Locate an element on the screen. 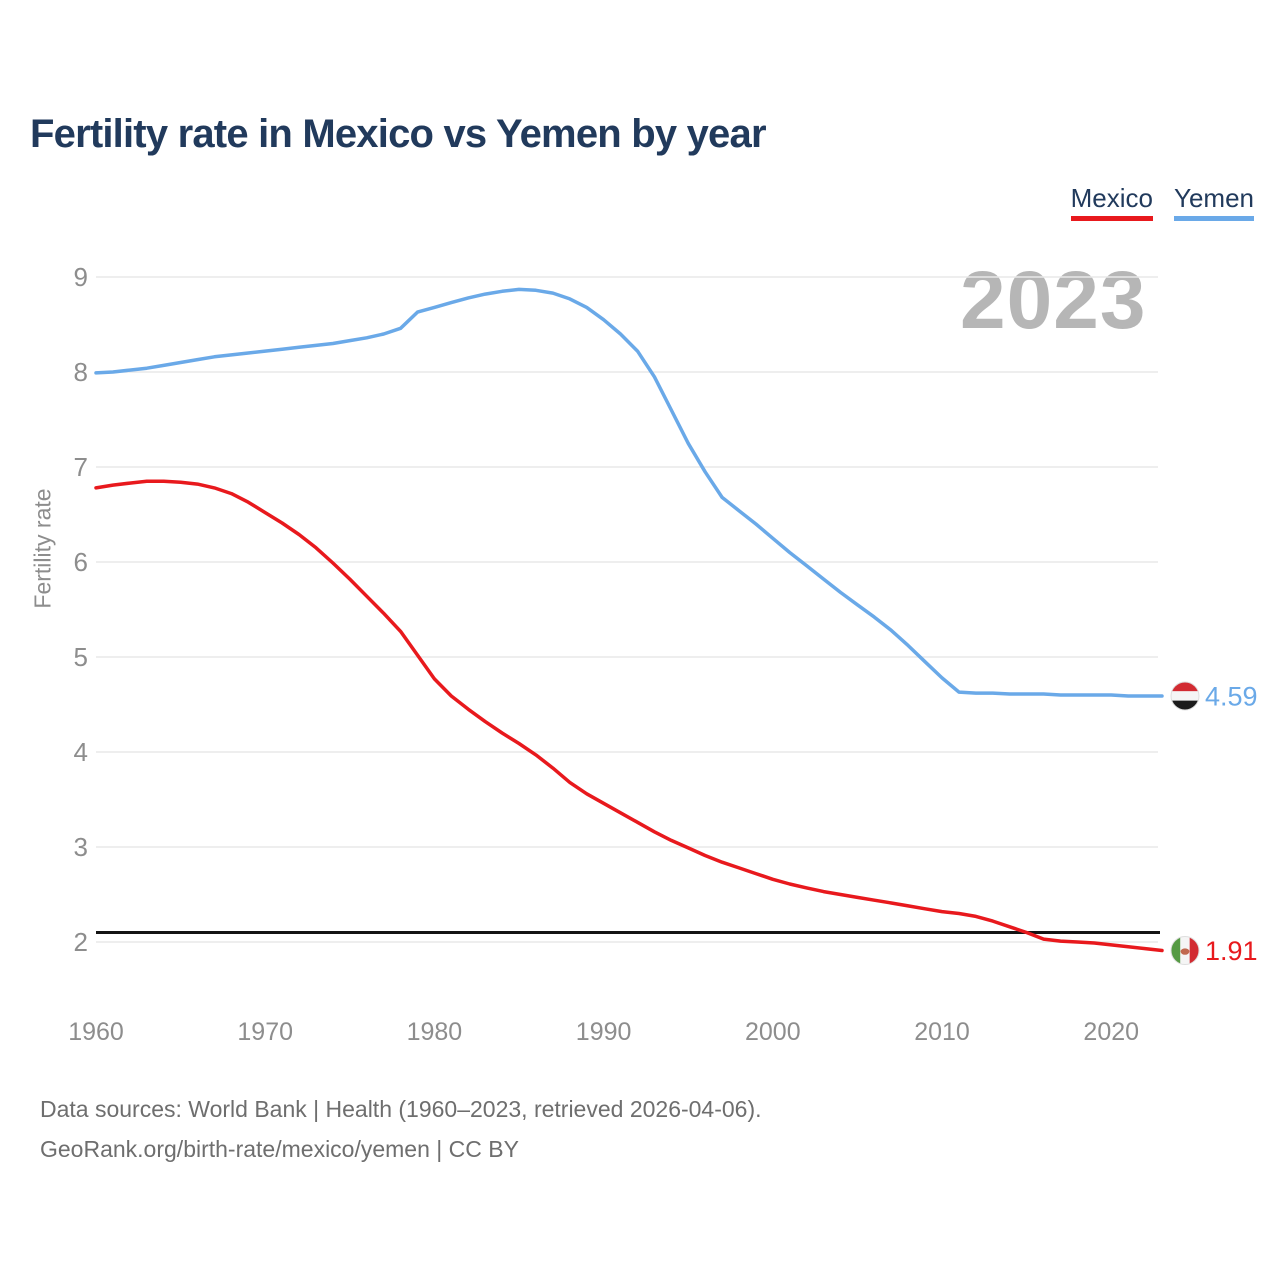 Image resolution: width=1280 pixels, height=1280 pixels. x-tick-label: 1990 is located at coordinates (604, 1032).